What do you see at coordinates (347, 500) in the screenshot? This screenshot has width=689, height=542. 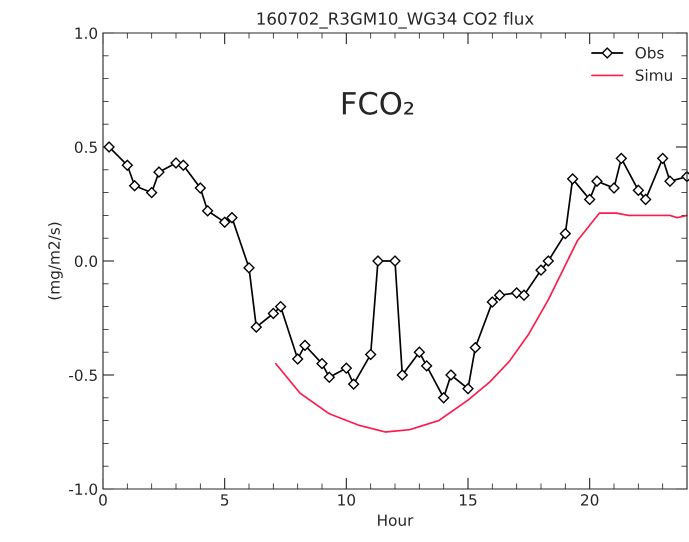 I see `x-tick-label: 10` at bounding box center [347, 500].